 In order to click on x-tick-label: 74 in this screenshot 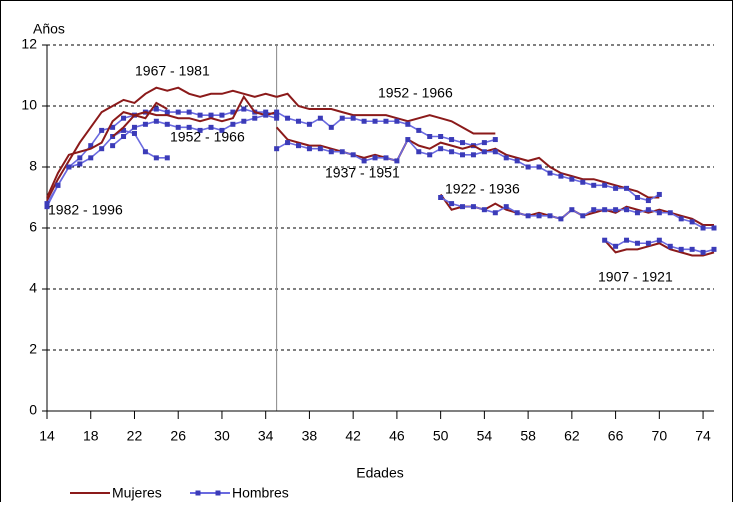, I will do `click(703, 436)`.